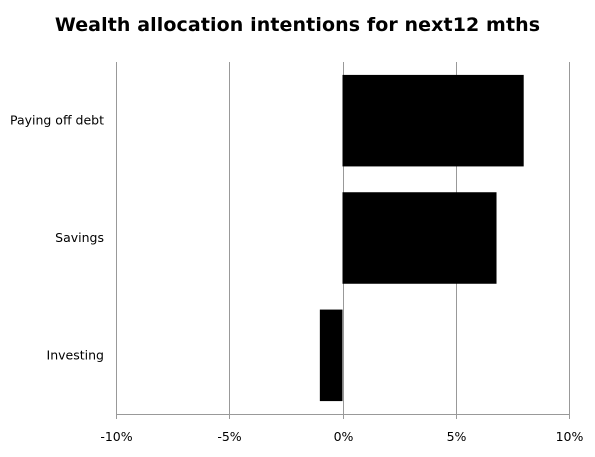  What do you see at coordinates (75, 354) in the screenshot?
I see `category-label-2: Investing` at bounding box center [75, 354].